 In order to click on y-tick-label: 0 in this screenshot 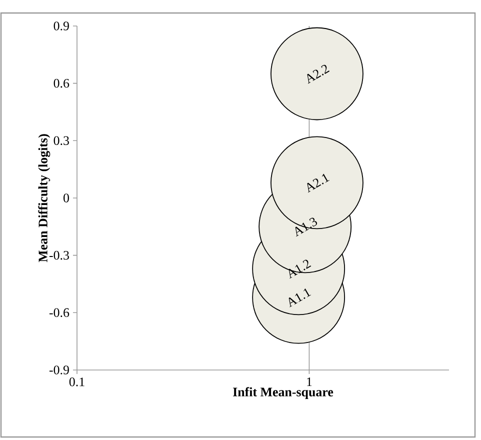, I will do `click(66, 198)`.